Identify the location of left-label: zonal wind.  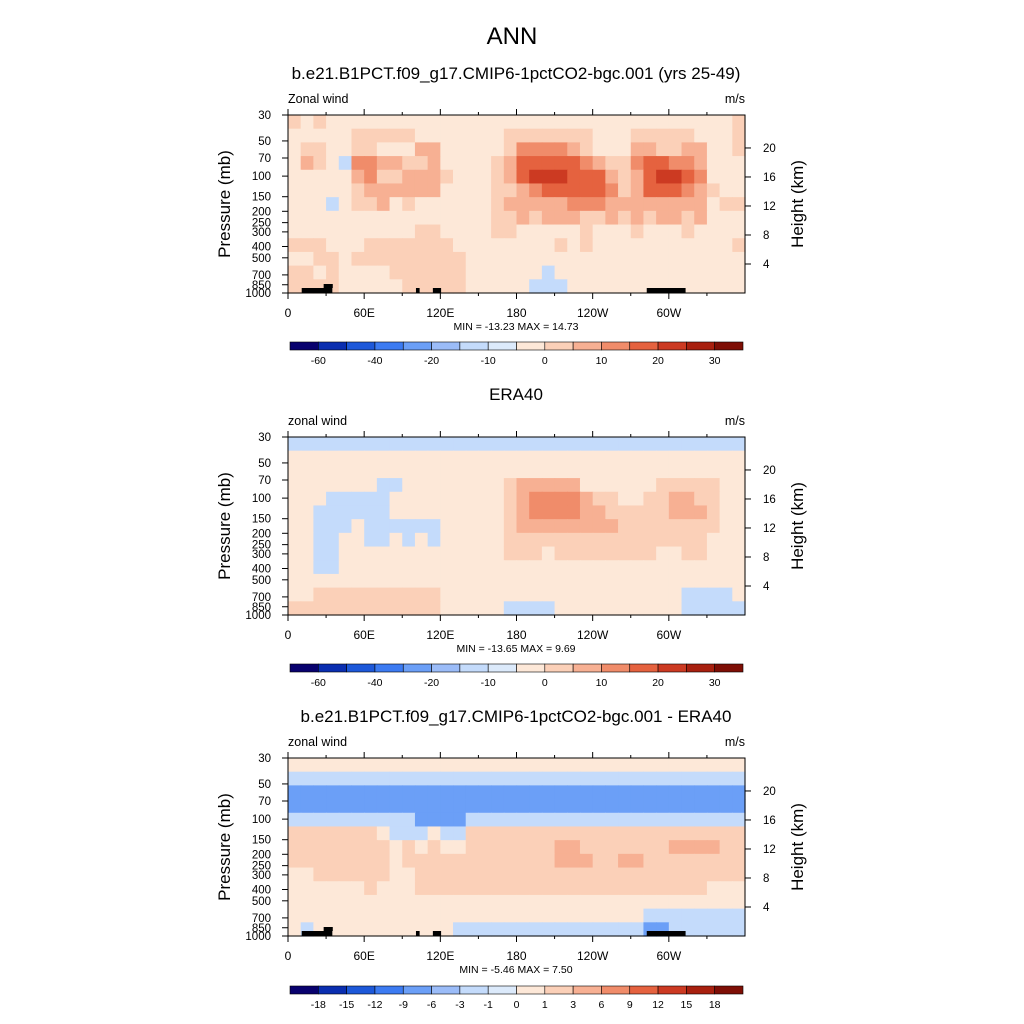
(317, 742).